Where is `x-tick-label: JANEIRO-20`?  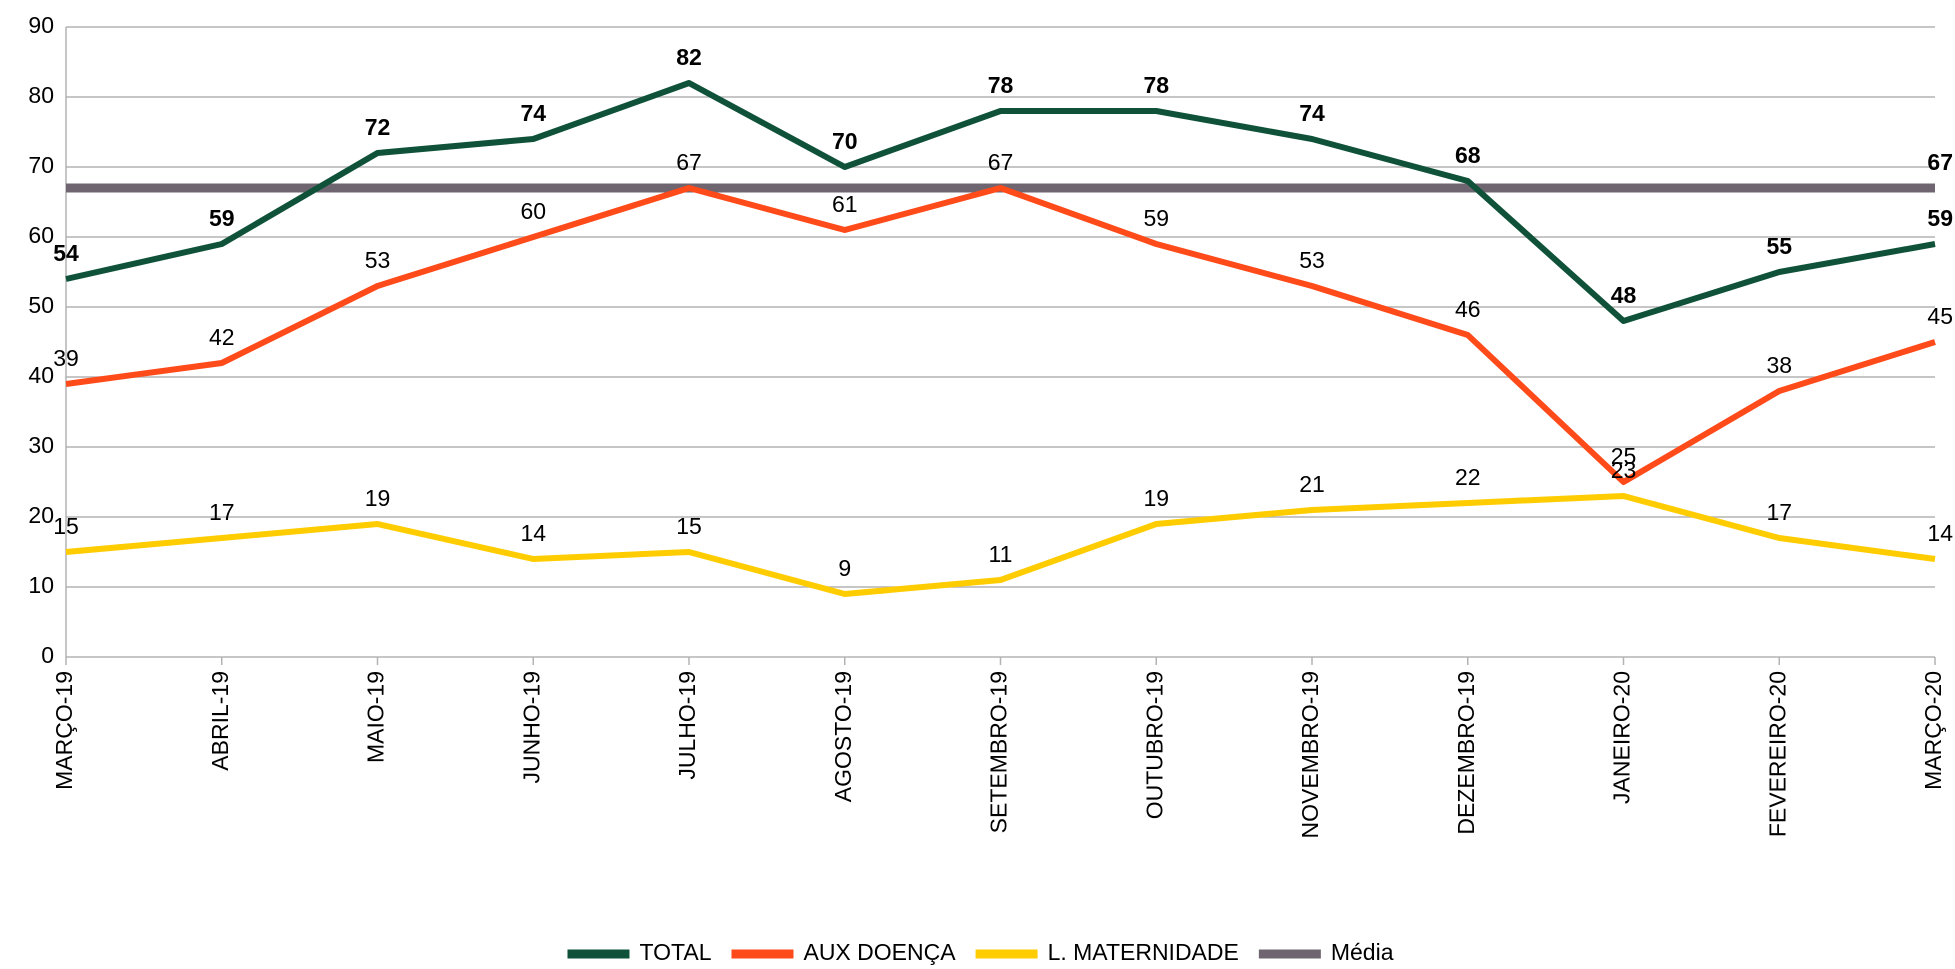
x-tick-label: JANEIRO-20 is located at coordinates (1622, 737).